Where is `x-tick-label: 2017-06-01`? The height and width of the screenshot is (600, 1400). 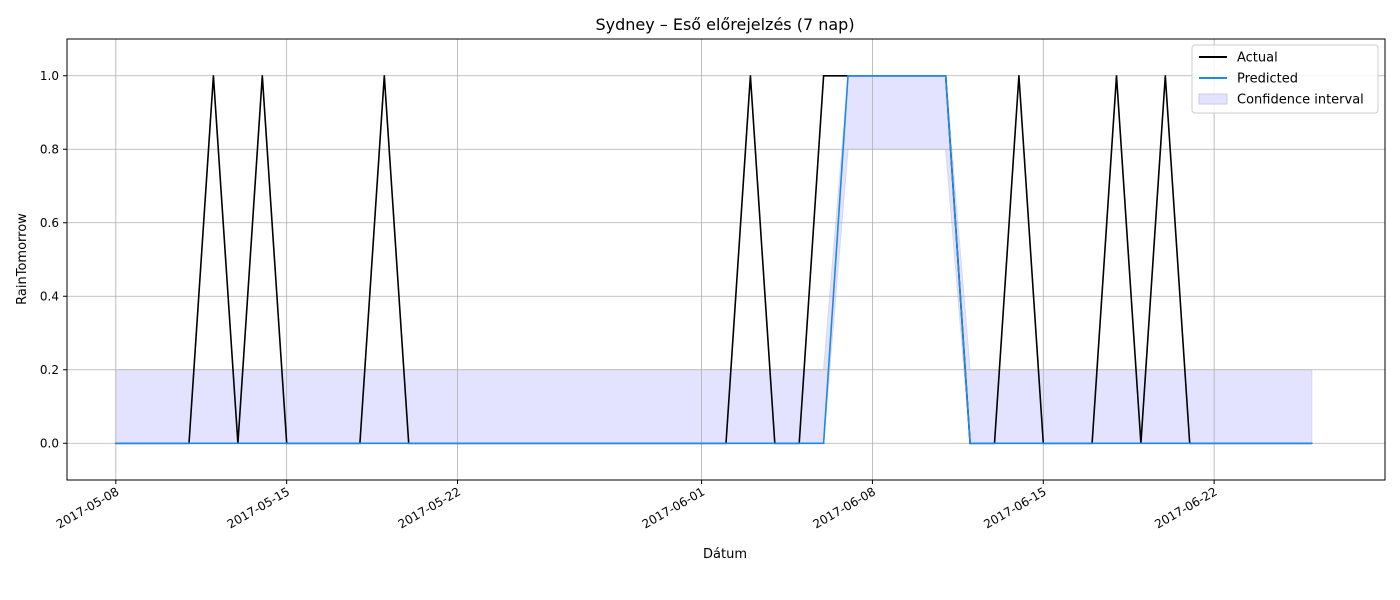
x-tick-label: 2017-06-01 is located at coordinates (673, 507).